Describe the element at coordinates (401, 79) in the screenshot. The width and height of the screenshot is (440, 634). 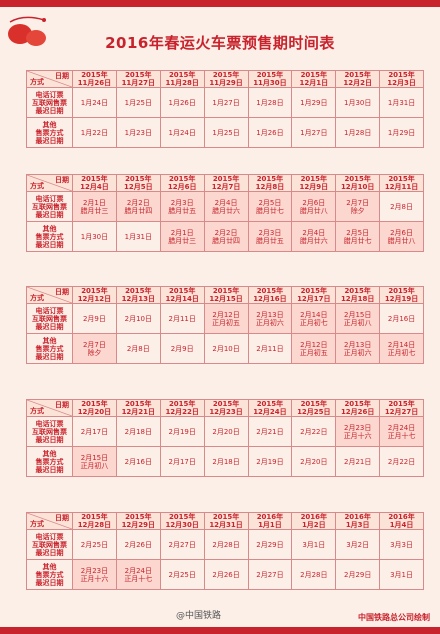
I see `sale-date-cell: 2015年 12月3日` at that location.